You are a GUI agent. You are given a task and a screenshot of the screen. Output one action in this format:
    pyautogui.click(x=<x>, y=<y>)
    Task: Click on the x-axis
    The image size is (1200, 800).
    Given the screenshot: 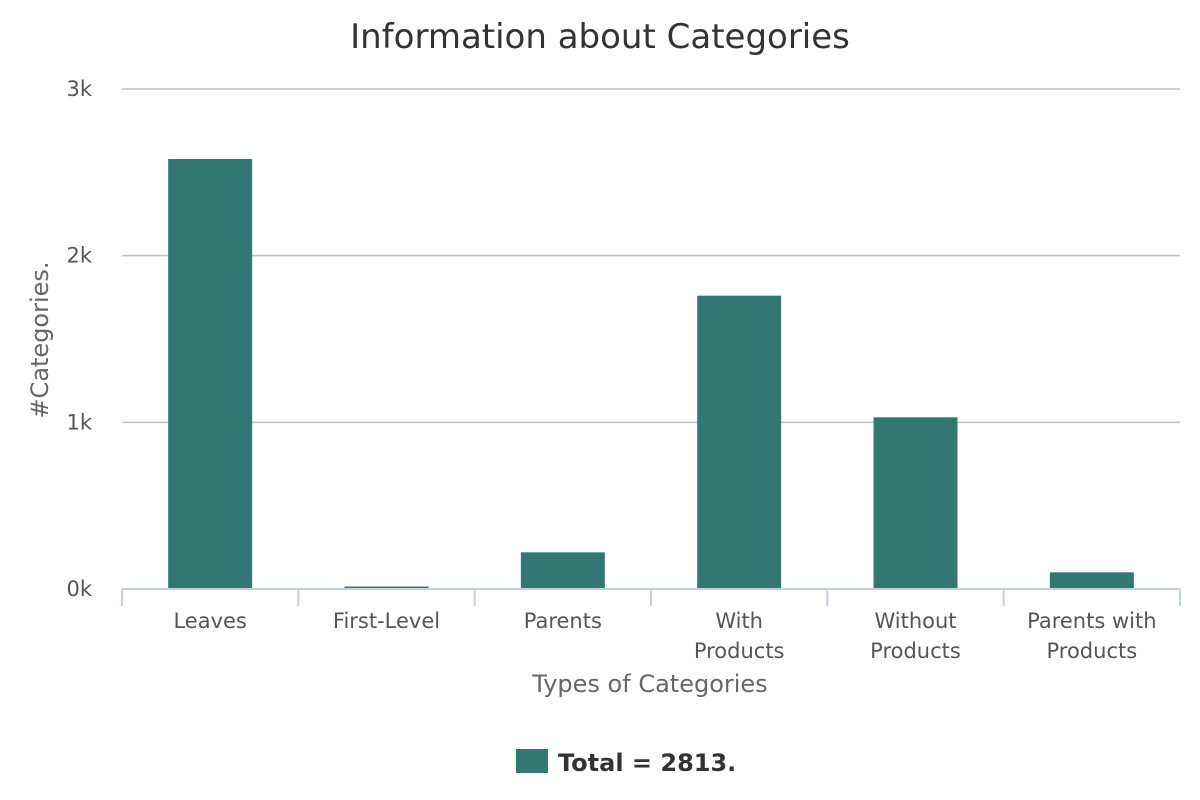 What is the action you would take?
    pyautogui.click(x=651, y=597)
    